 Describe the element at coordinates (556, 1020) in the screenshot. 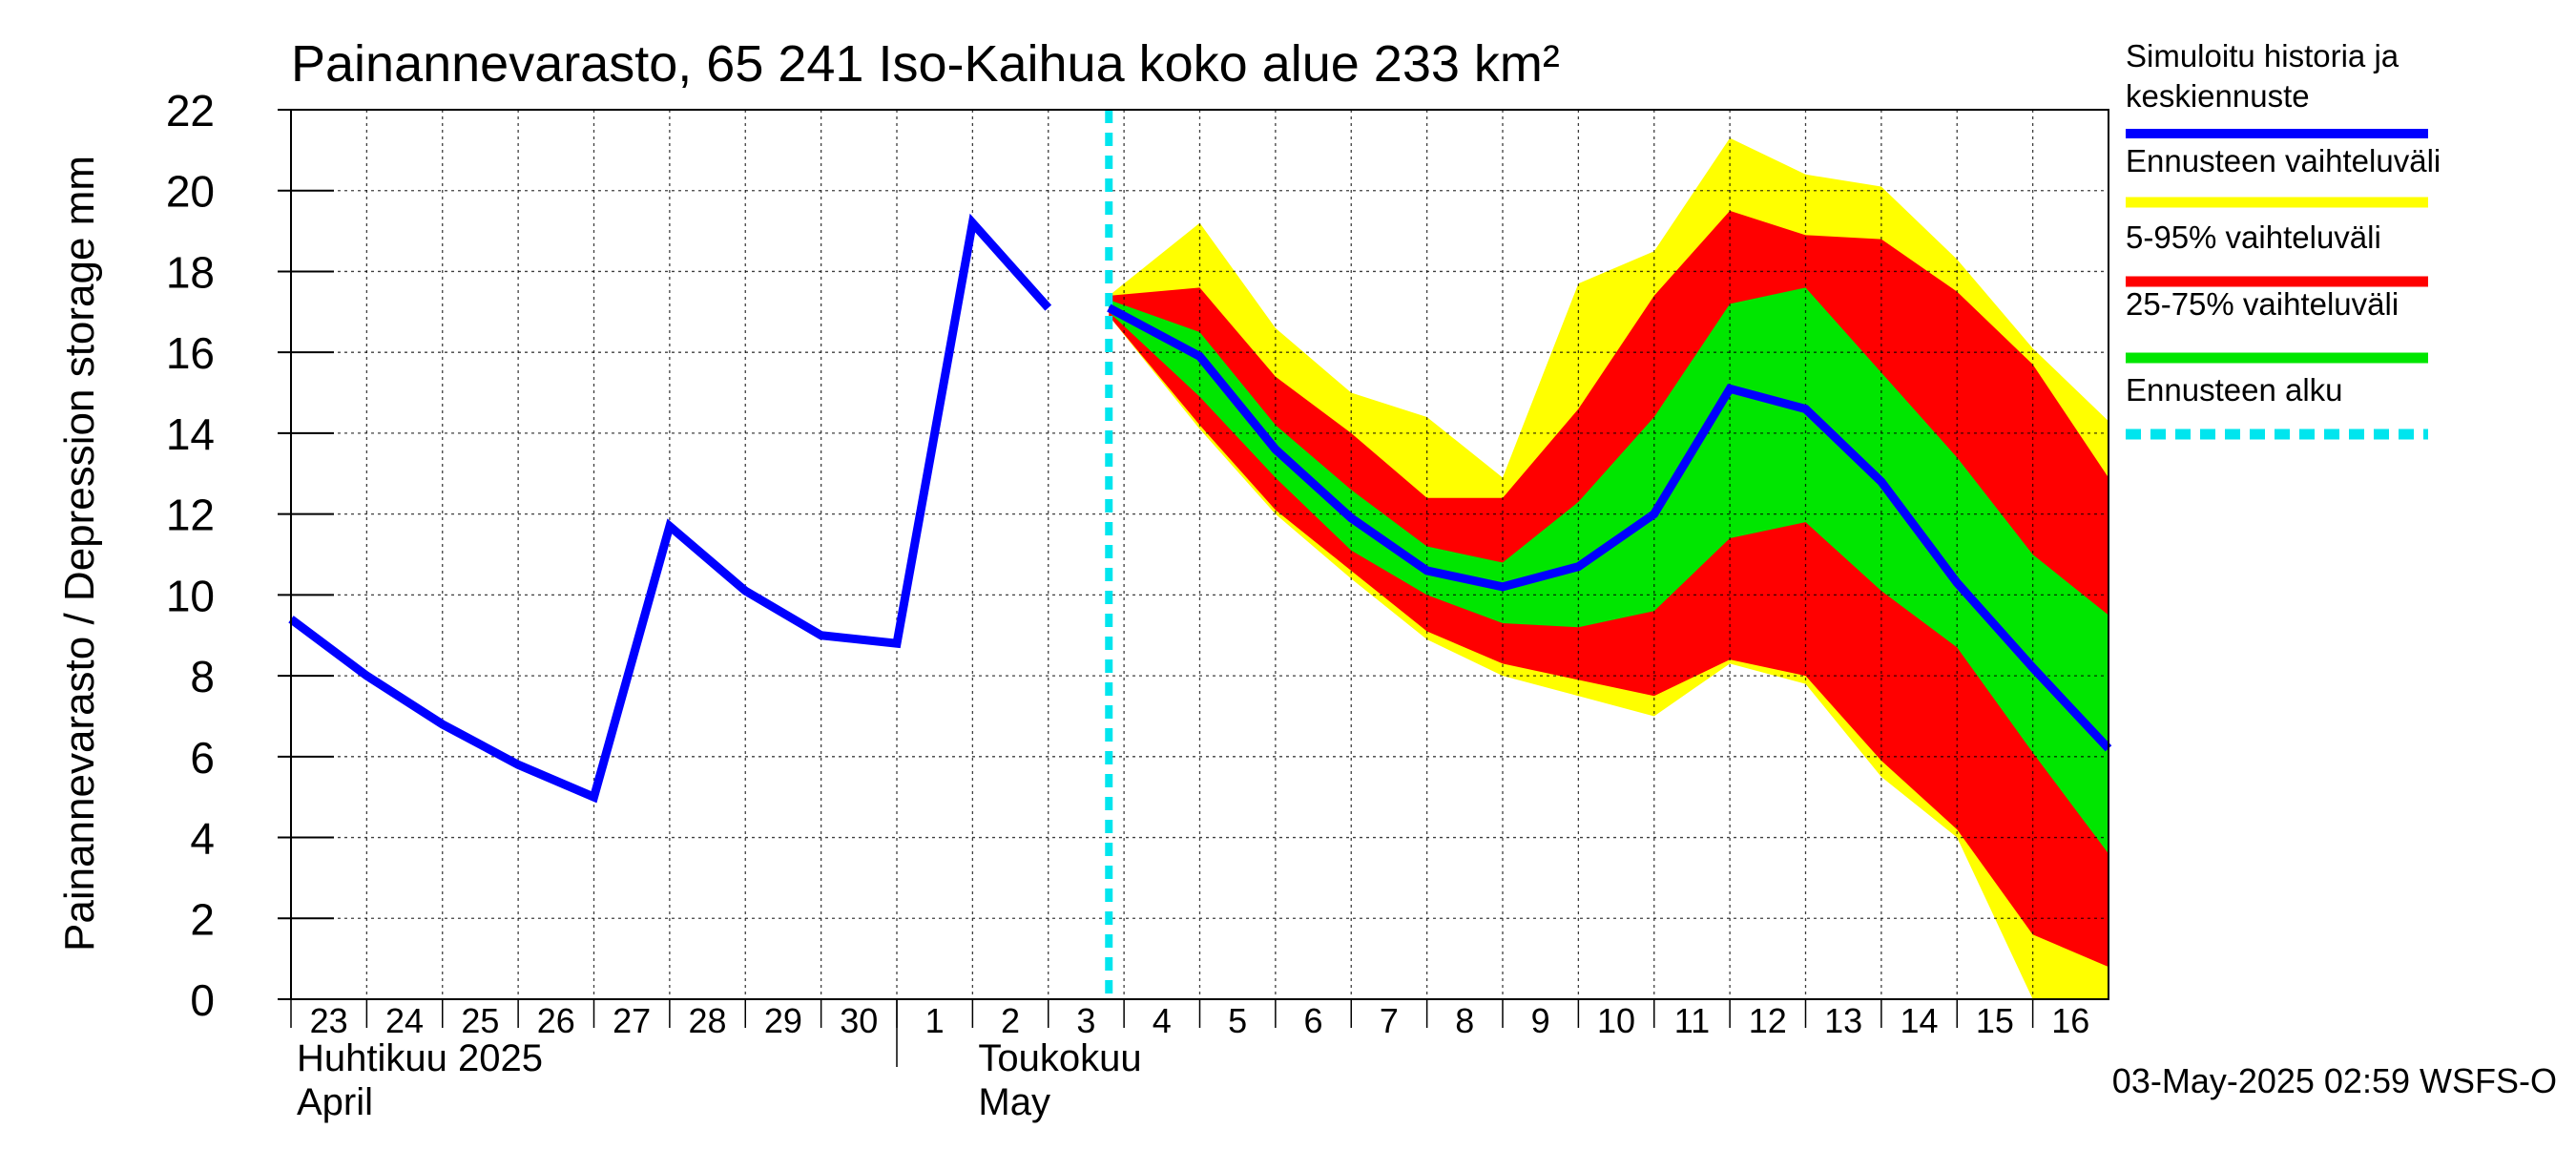

I see `x-tick-label: 26` at that location.